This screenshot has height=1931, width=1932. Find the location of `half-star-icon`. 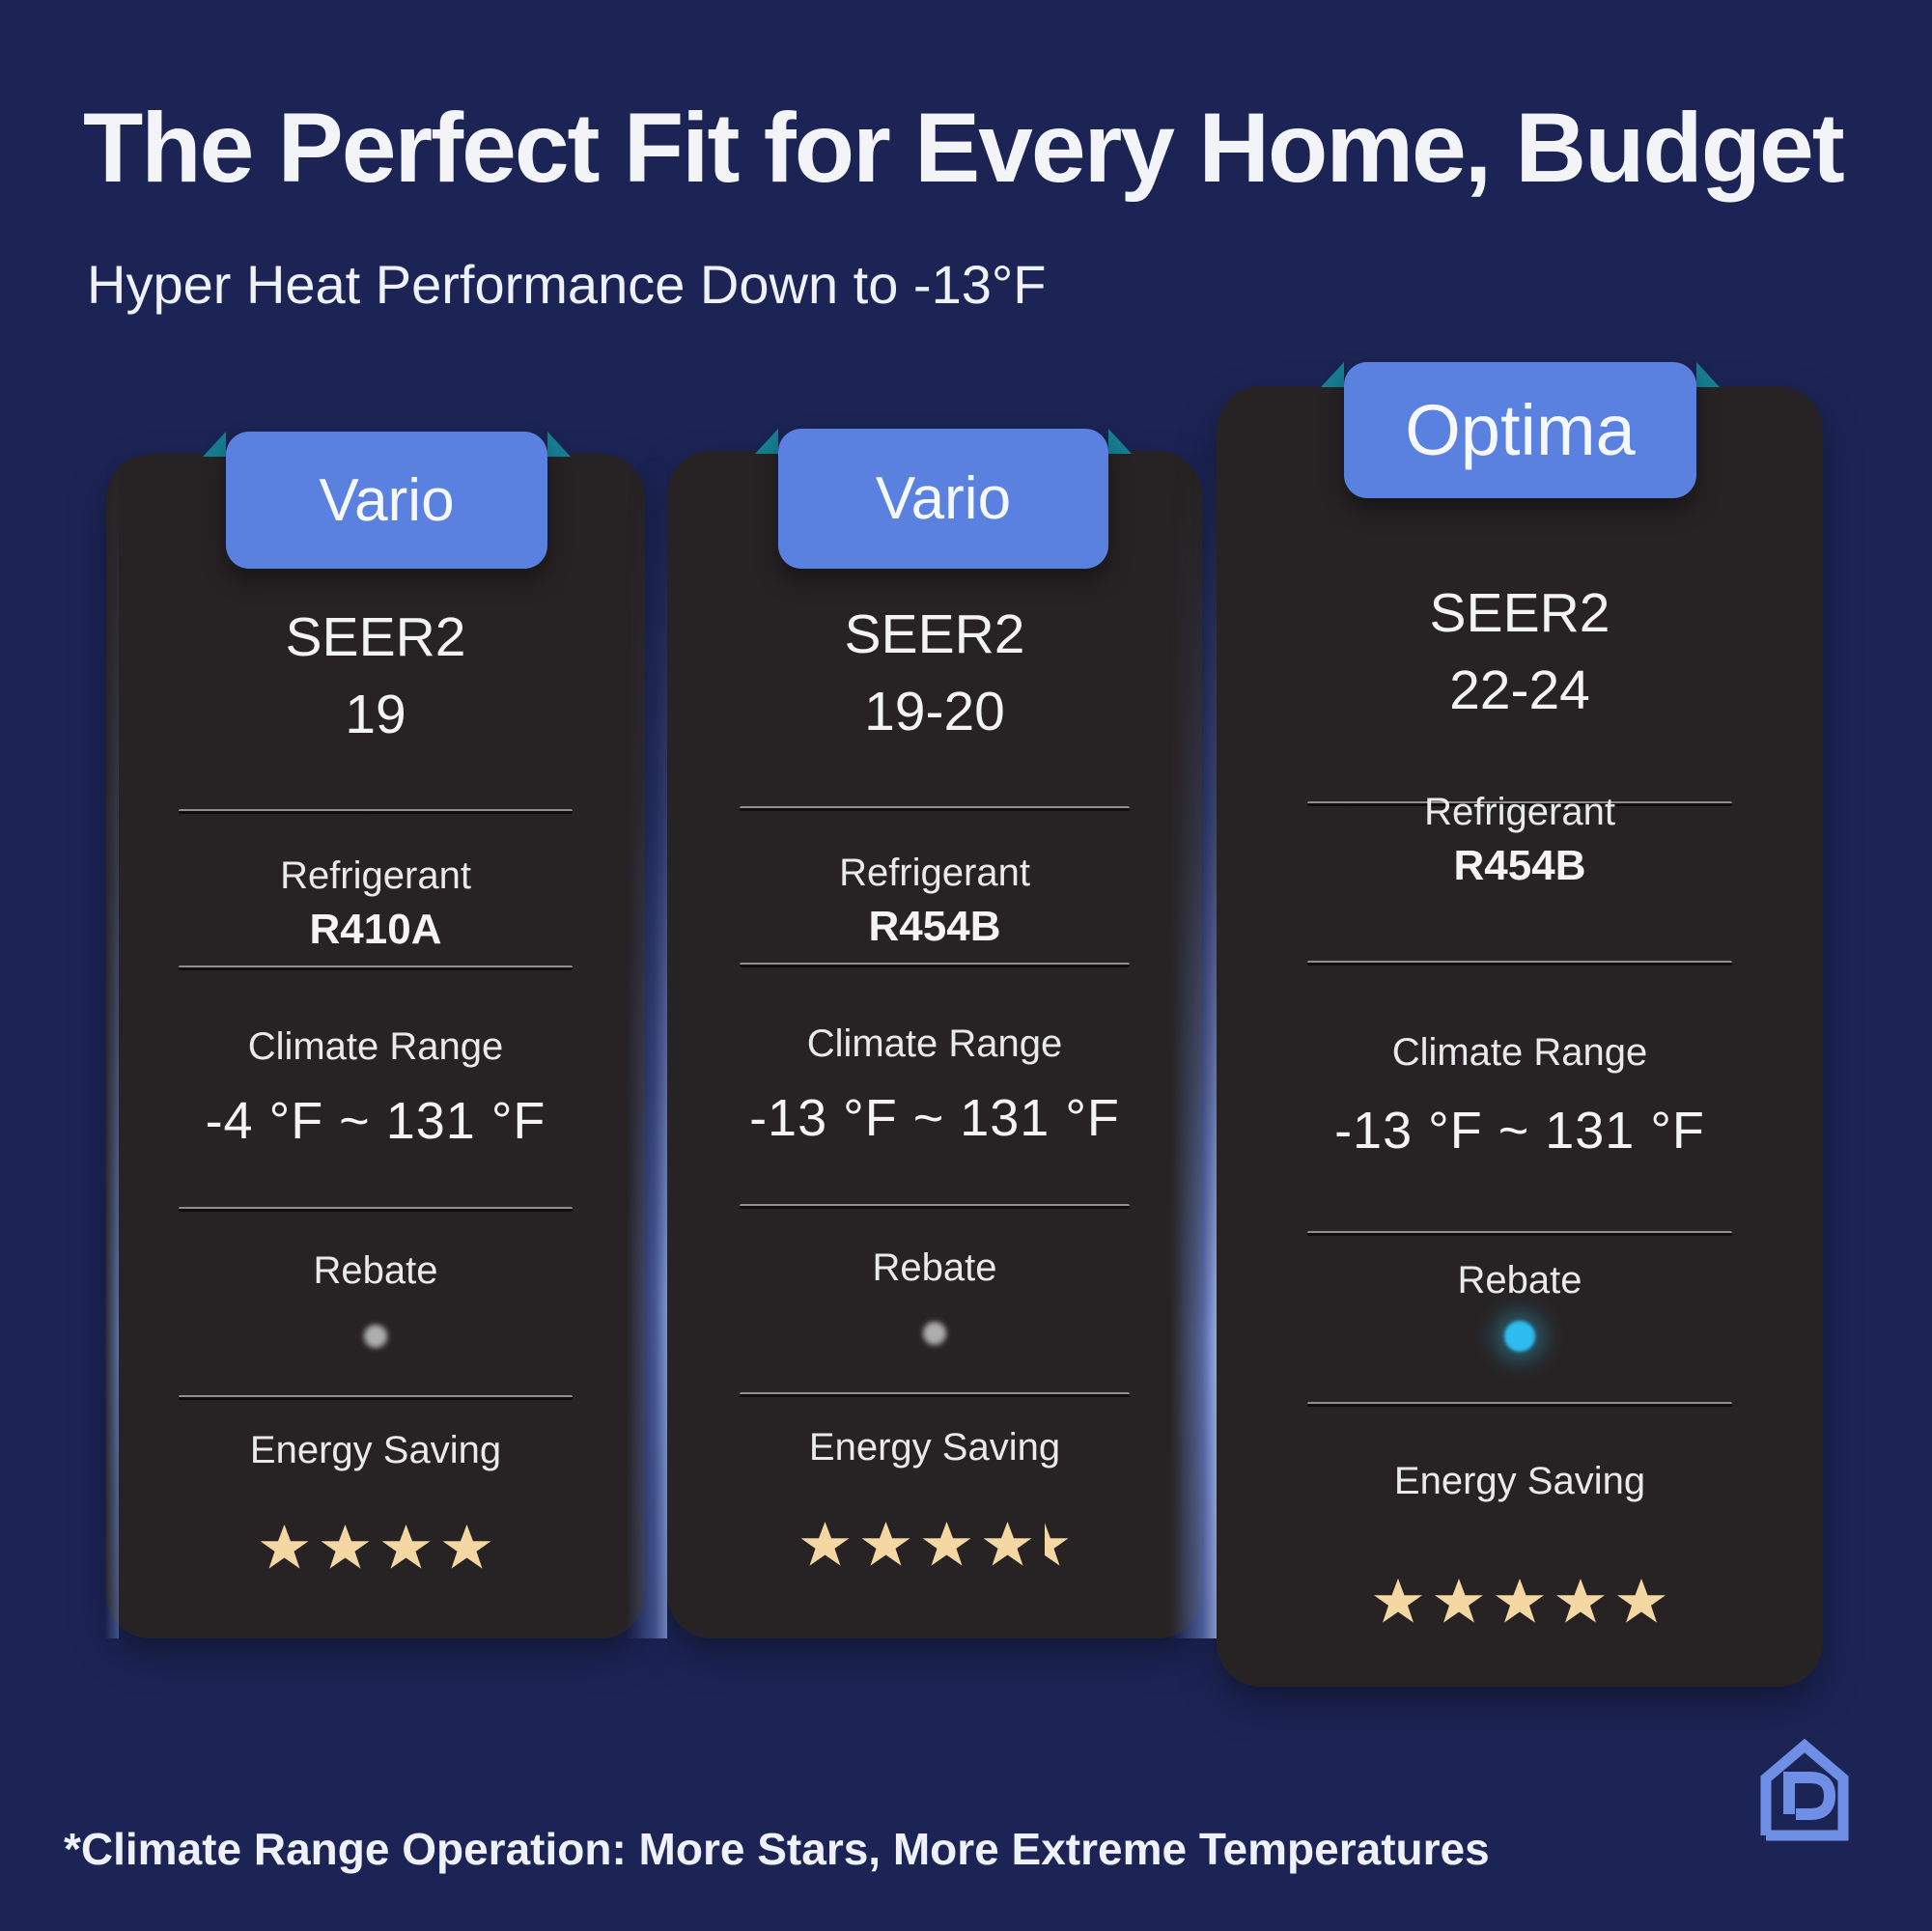

half-star-icon is located at coordinates (1056, 1545).